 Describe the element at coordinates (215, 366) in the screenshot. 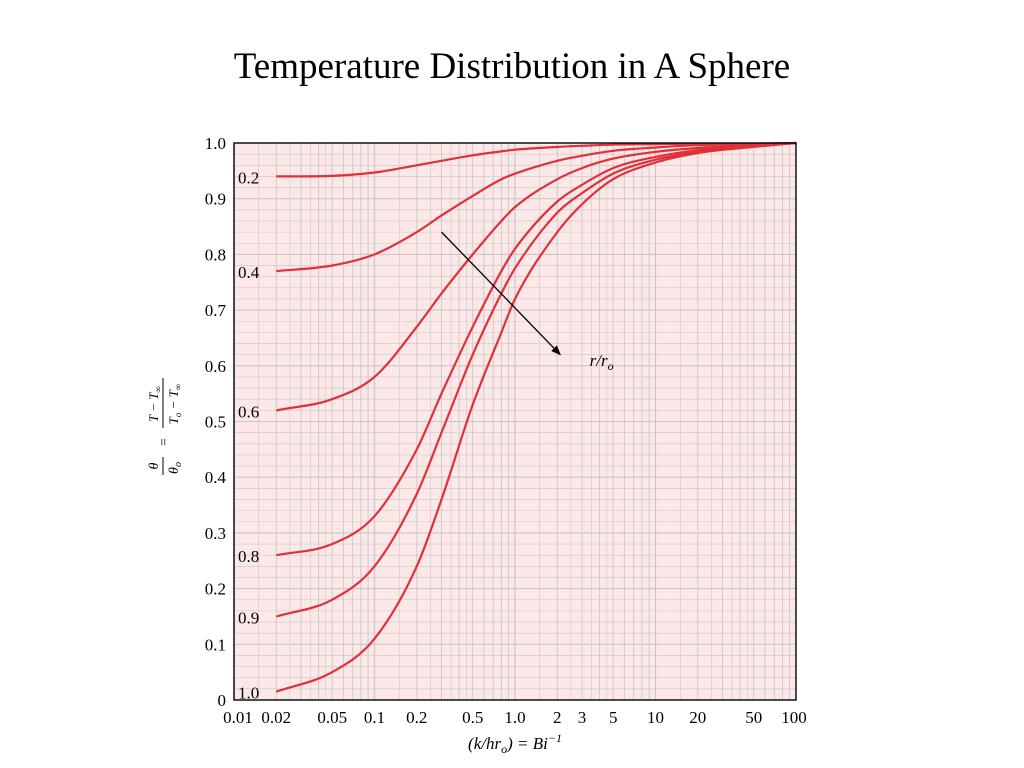

I see `y-tick-label: 0.6` at that location.